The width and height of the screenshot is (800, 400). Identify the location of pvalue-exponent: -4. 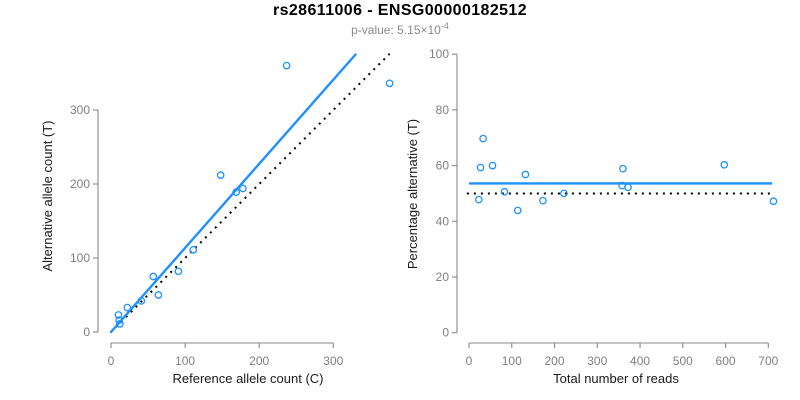
(444, 26).